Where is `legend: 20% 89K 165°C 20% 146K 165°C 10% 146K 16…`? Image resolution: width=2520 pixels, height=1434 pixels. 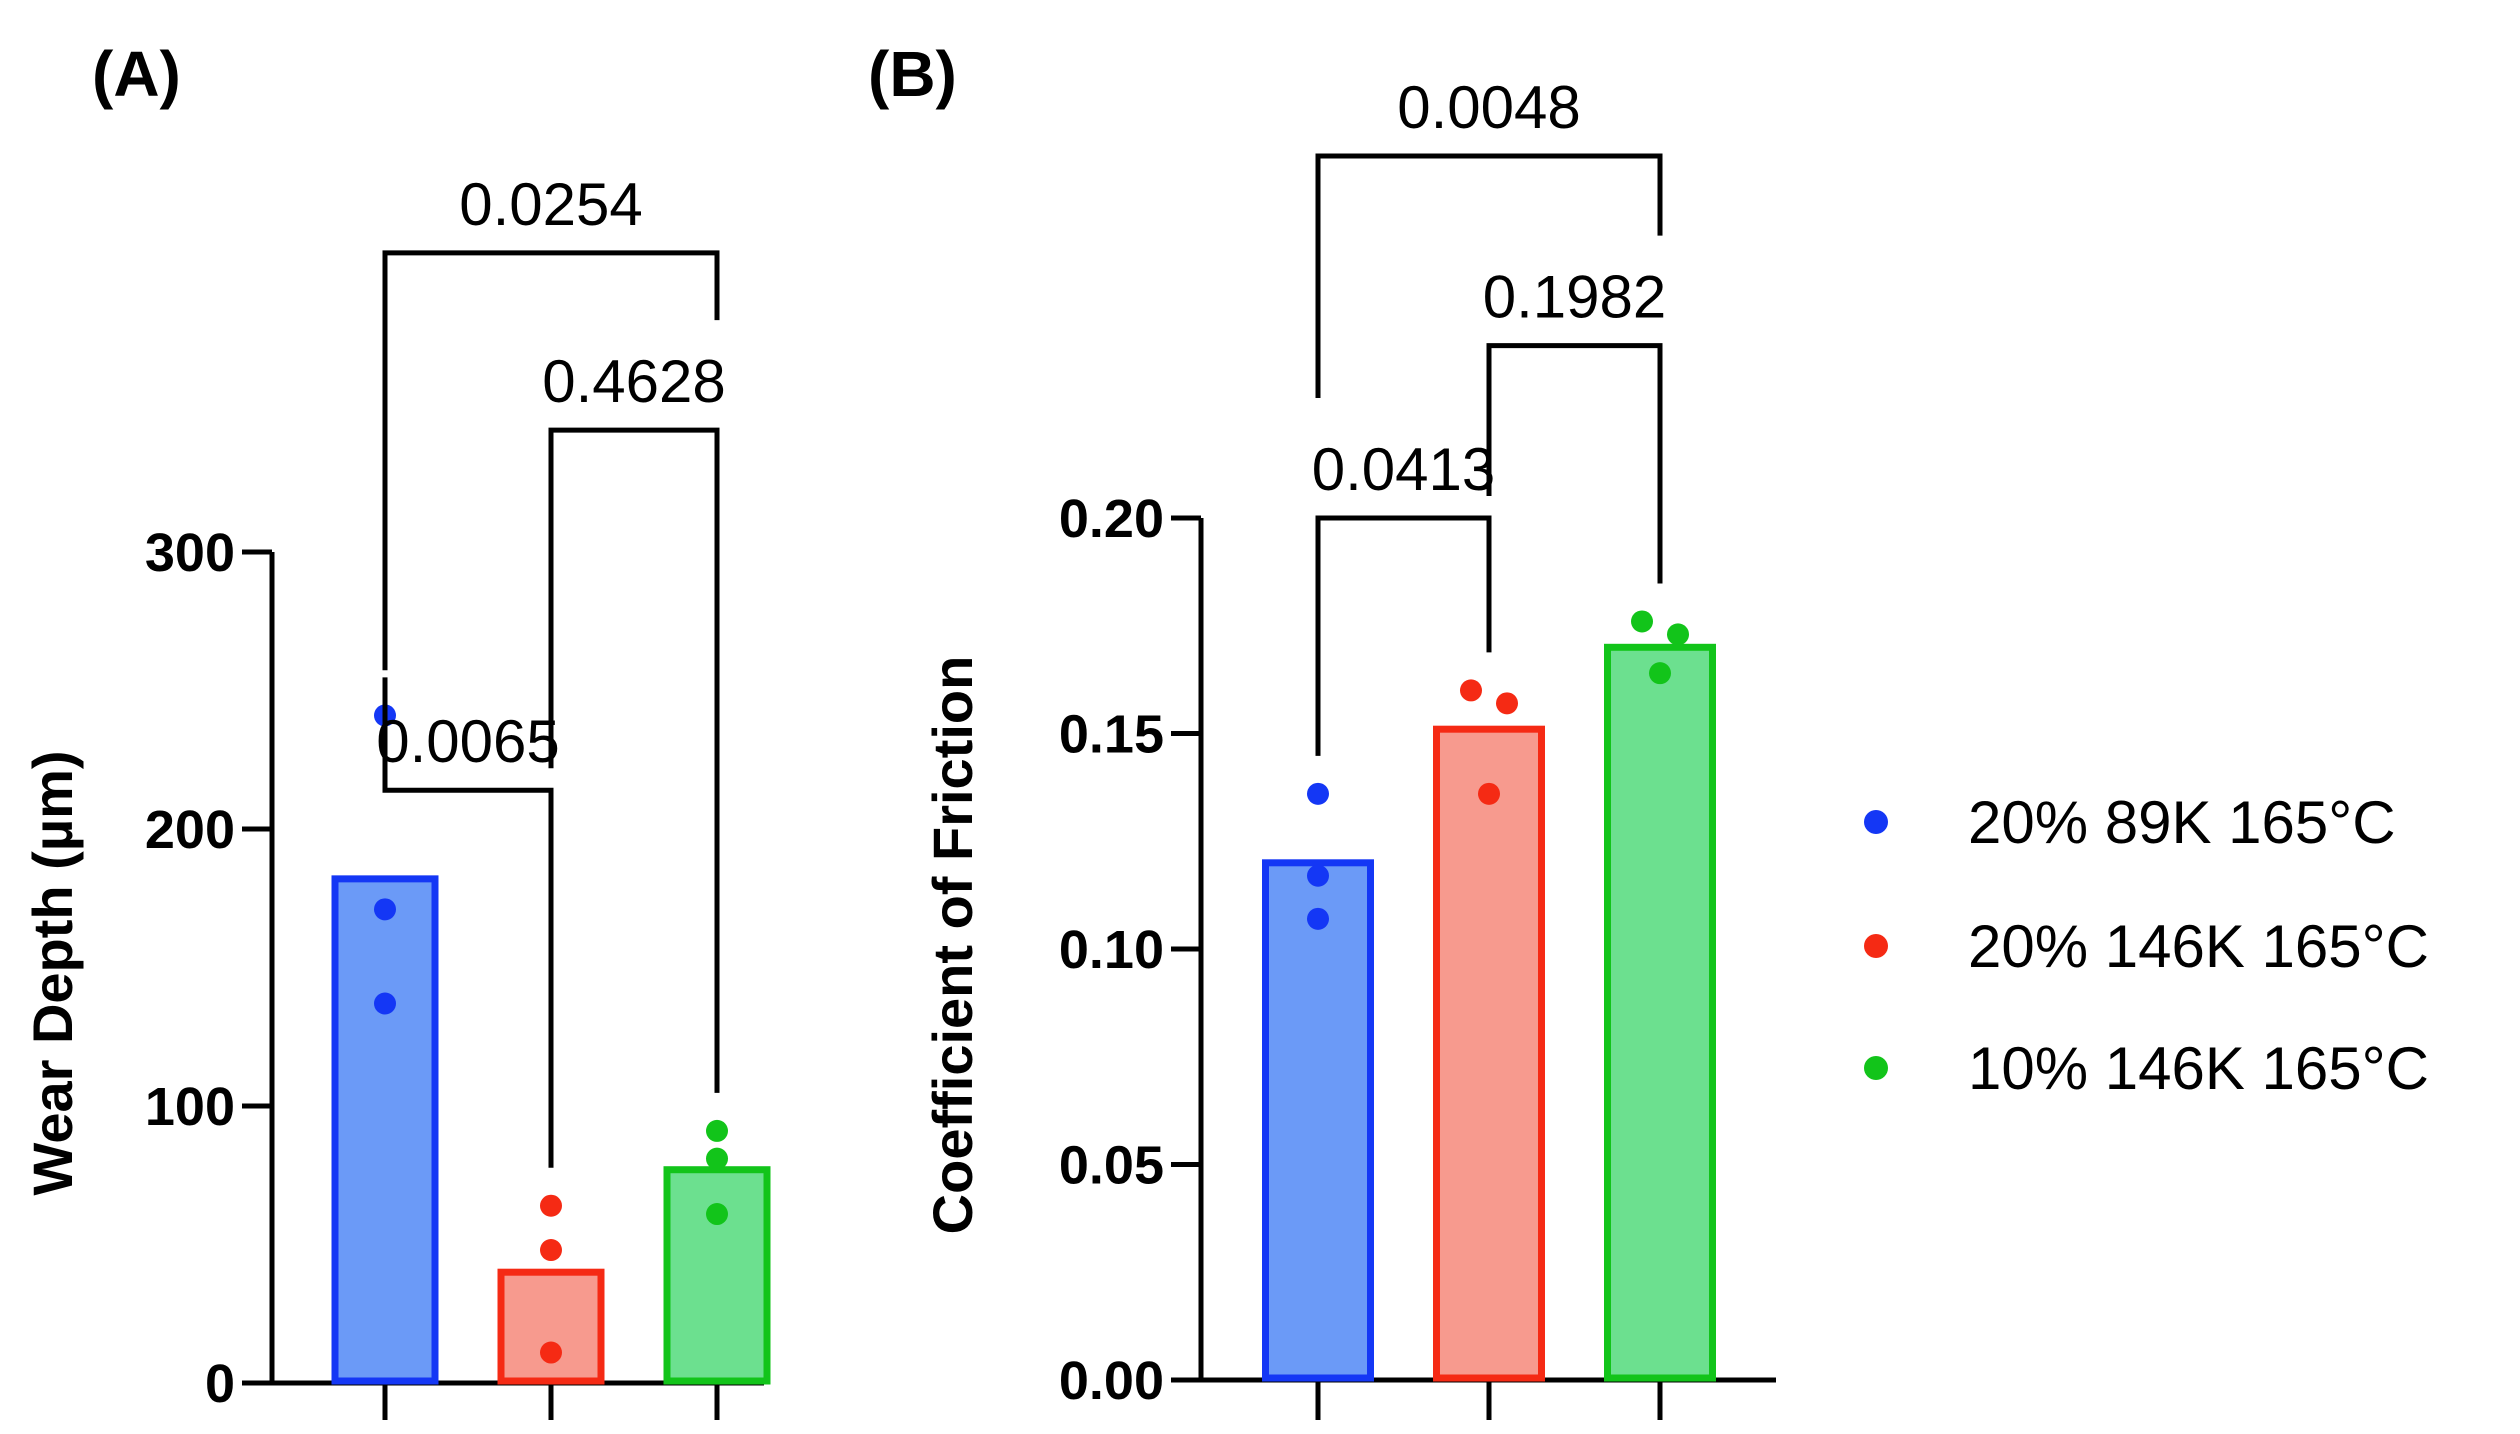 legend: 20% 89K 165°C 20% 146K 165°C 10% 146K 16… is located at coordinates (2146, 945).